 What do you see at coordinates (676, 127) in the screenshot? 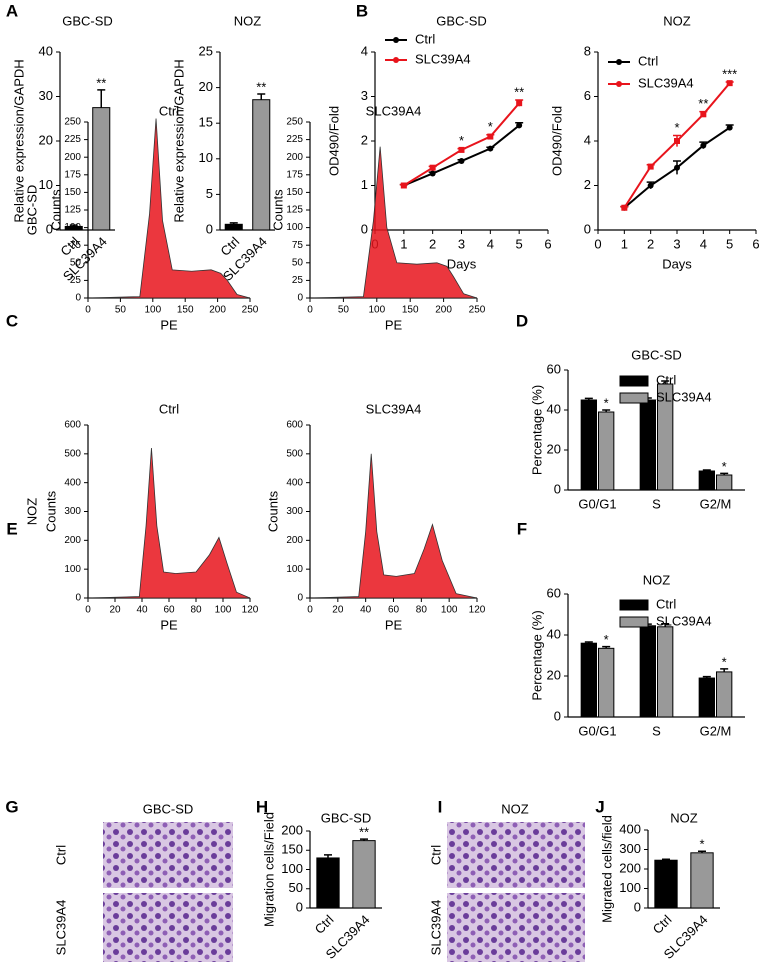
I see `significance: *` at bounding box center [676, 127].